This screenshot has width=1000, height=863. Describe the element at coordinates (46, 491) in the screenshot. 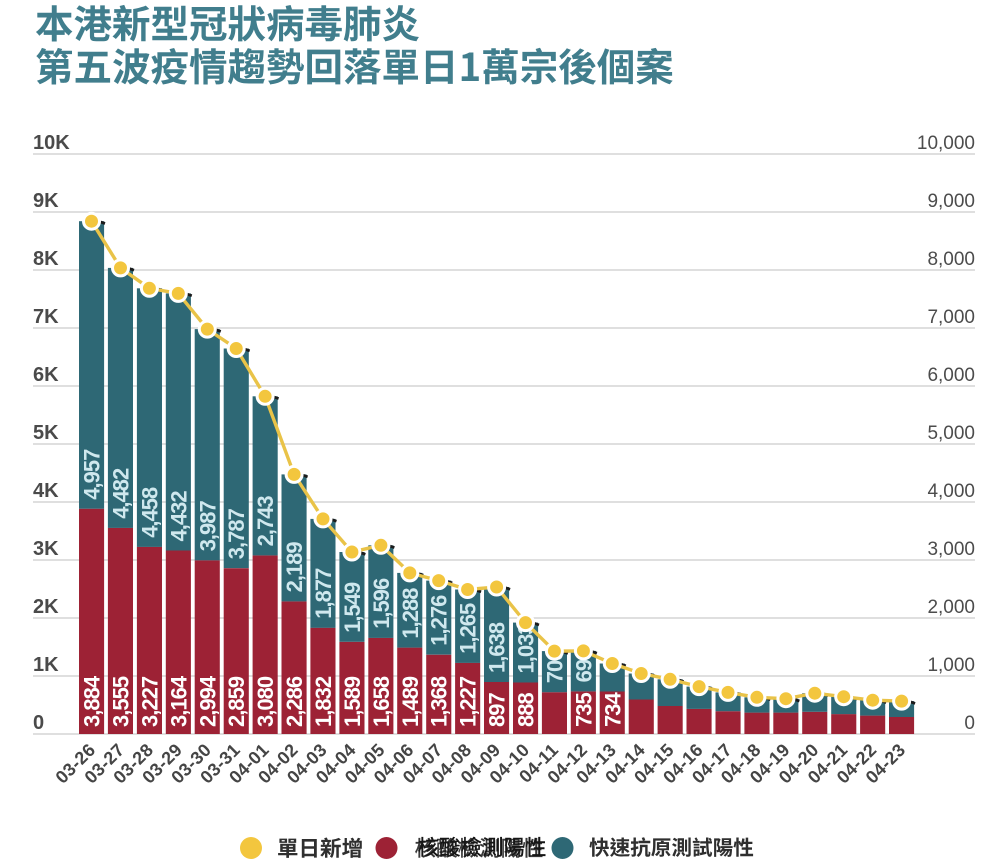

I see `svg-text: 4K` at that location.